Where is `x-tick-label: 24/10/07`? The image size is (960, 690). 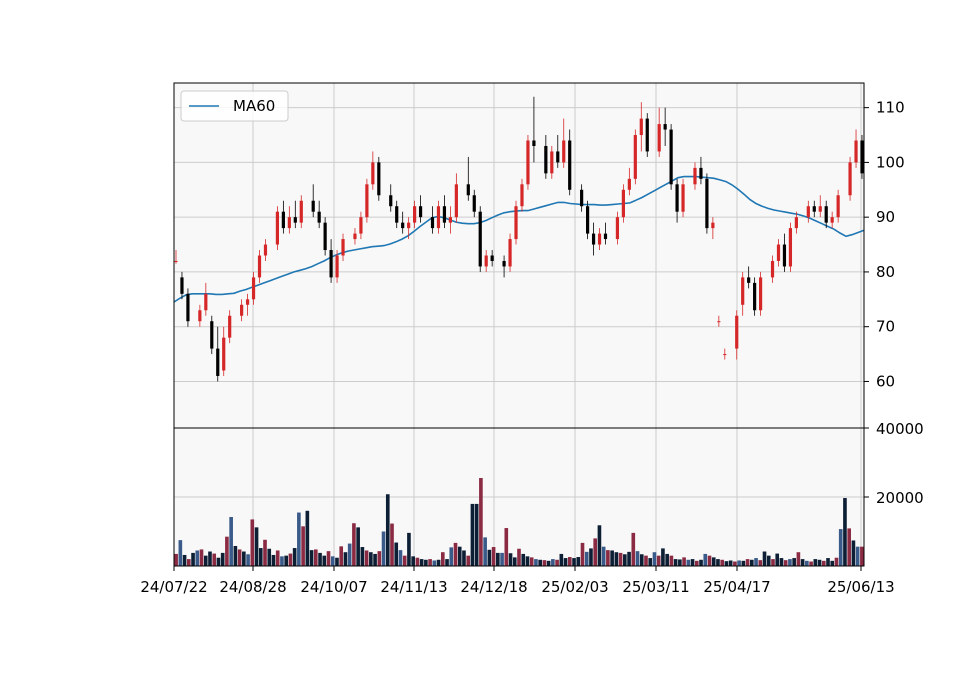 x-tick-label: 24/10/07 is located at coordinates (333, 587).